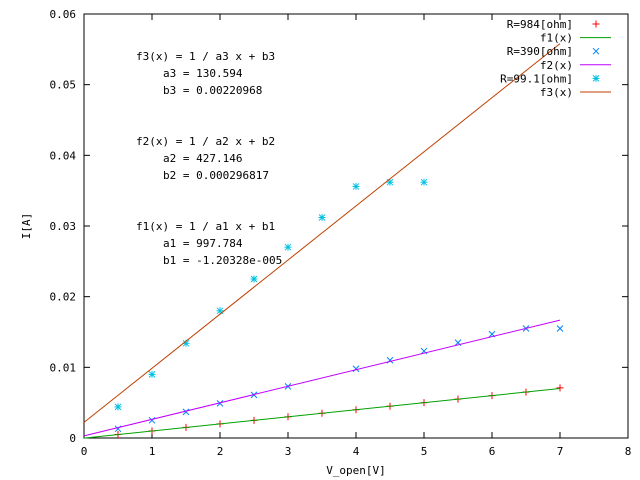 The width and height of the screenshot is (640, 480). What do you see at coordinates (628, 451) in the screenshot?
I see `x-tick-label: 8` at bounding box center [628, 451].